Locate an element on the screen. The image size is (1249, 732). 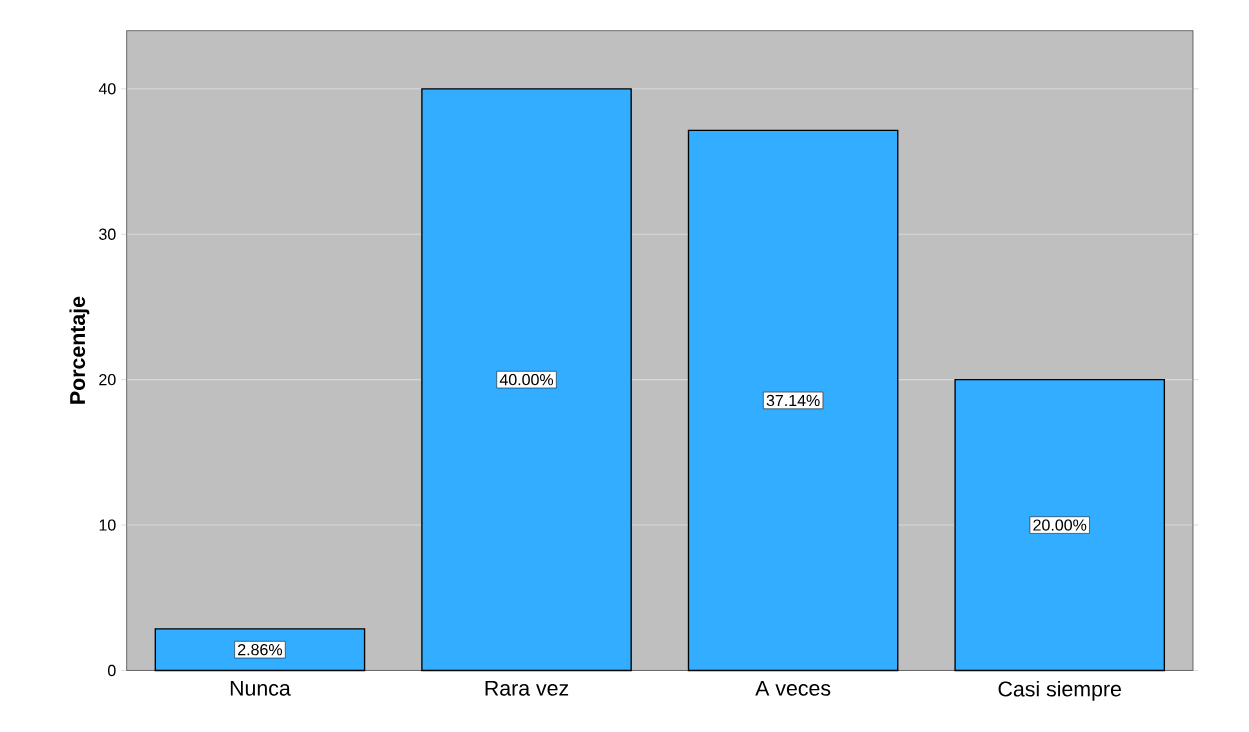
data-label: 20.00% is located at coordinates (1060, 525).